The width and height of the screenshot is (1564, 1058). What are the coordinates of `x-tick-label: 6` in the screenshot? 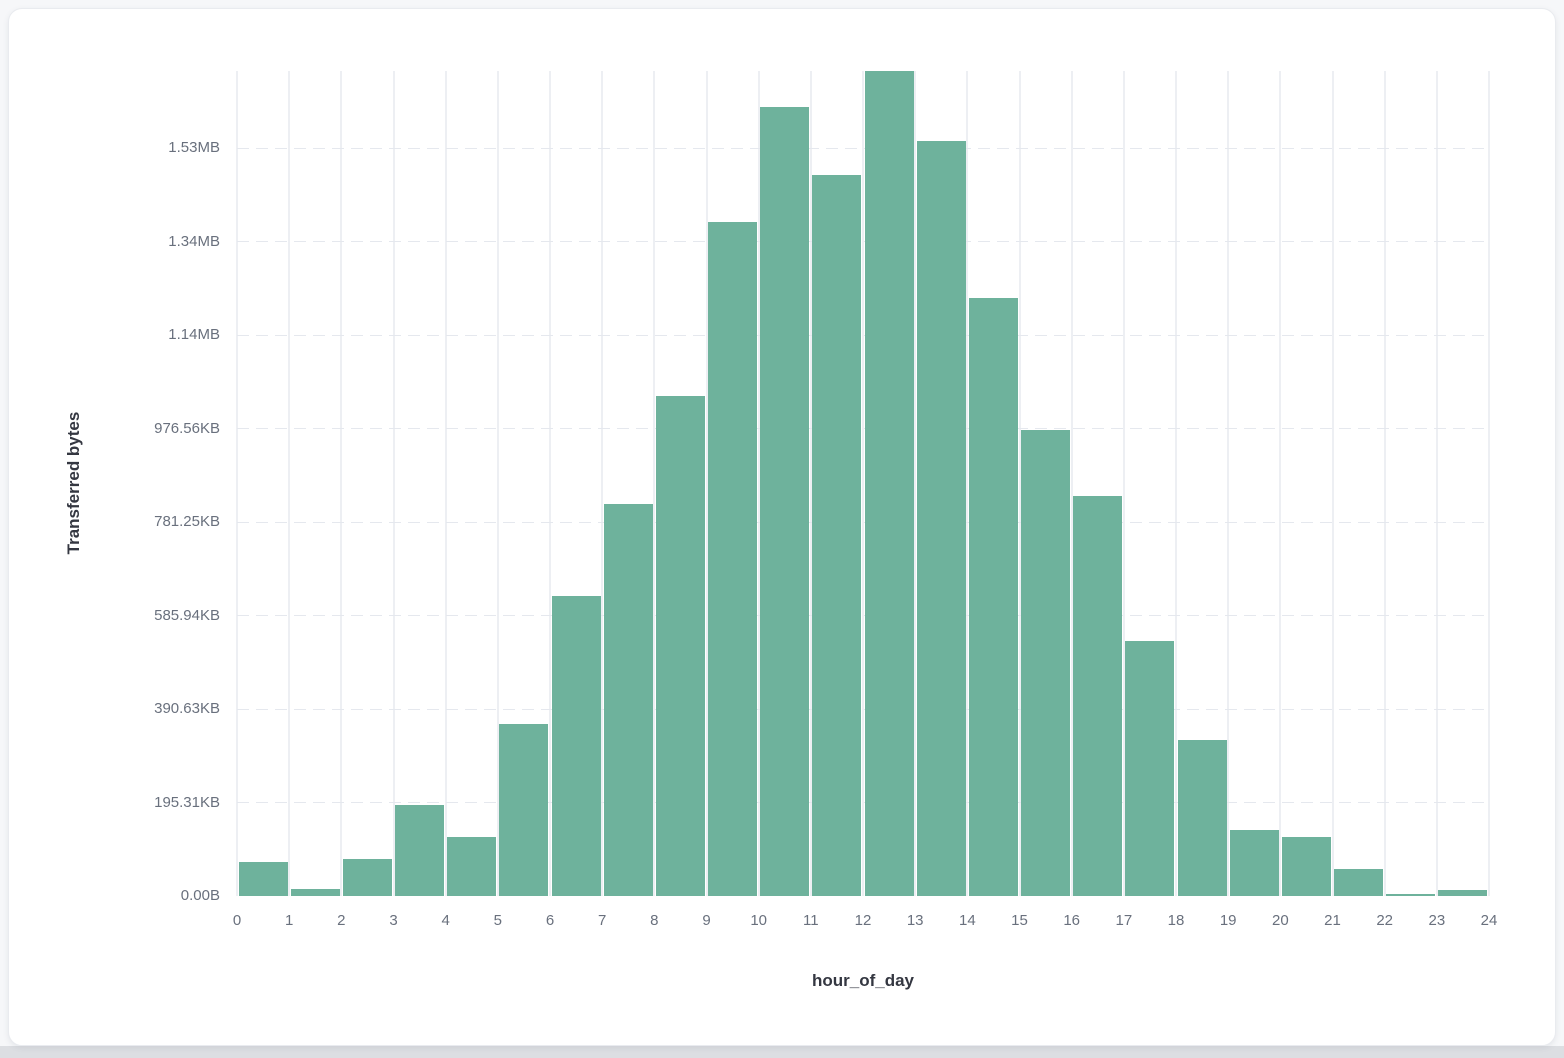 It's located at (550, 920).